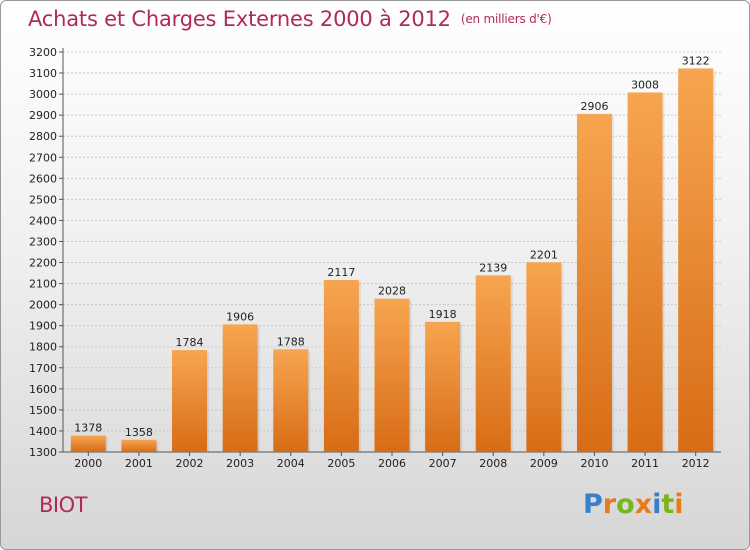 The width and height of the screenshot is (750, 550). What do you see at coordinates (43, 220) in the screenshot?
I see `y-tick-label: 2400` at bounding box center [43, 220].